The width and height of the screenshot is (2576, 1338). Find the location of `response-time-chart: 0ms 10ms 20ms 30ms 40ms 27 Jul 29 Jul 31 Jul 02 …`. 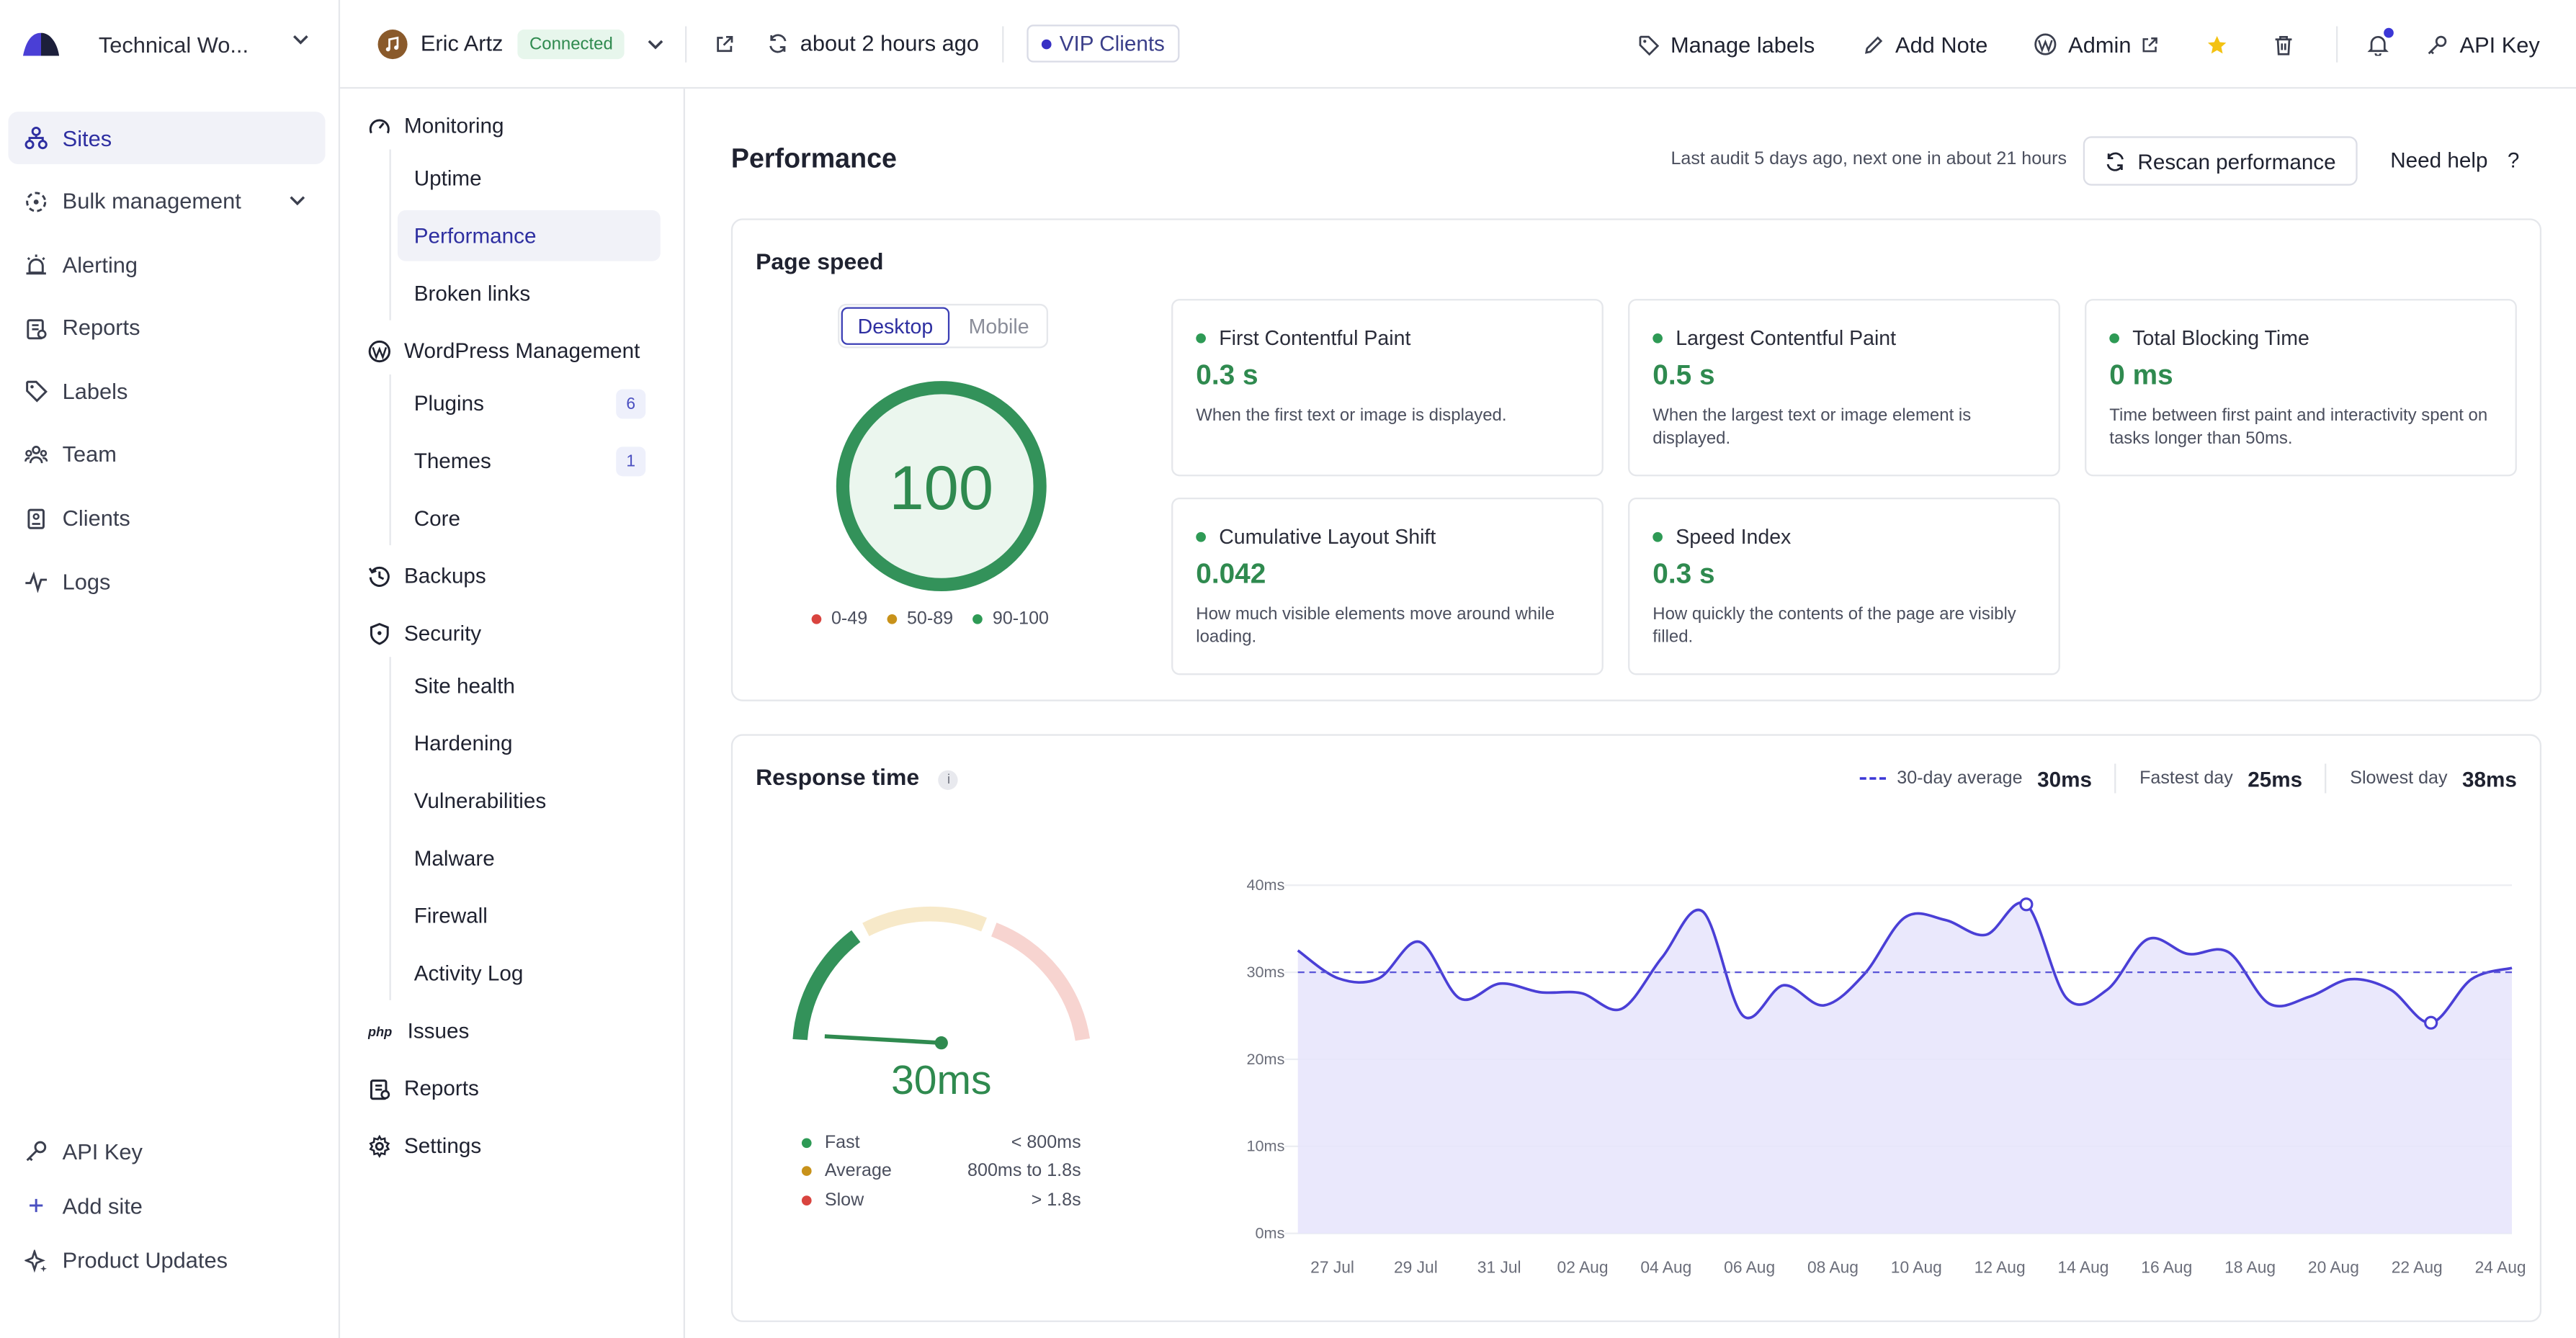

response-time-chart: 0ms 10ms 20ms 30ms 40ms 27 Jul 29 Jul 31 Jul 02 … is located at coordinates (1886, 1076).